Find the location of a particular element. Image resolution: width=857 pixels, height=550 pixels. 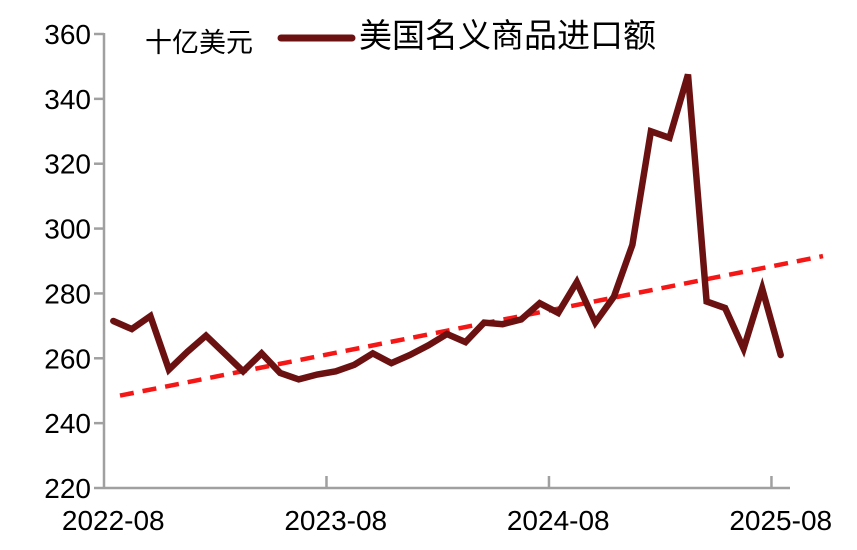

legend: 美国名义商品进口额 is located at coordinates (466, 35).